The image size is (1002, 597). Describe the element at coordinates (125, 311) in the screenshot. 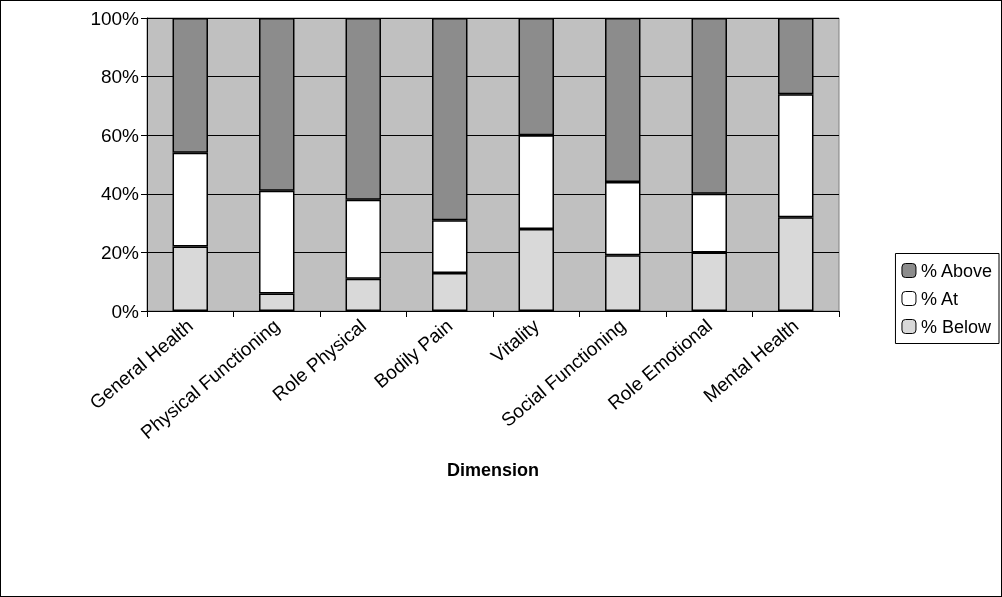

I see `y-tick-label: 0%` at that location.